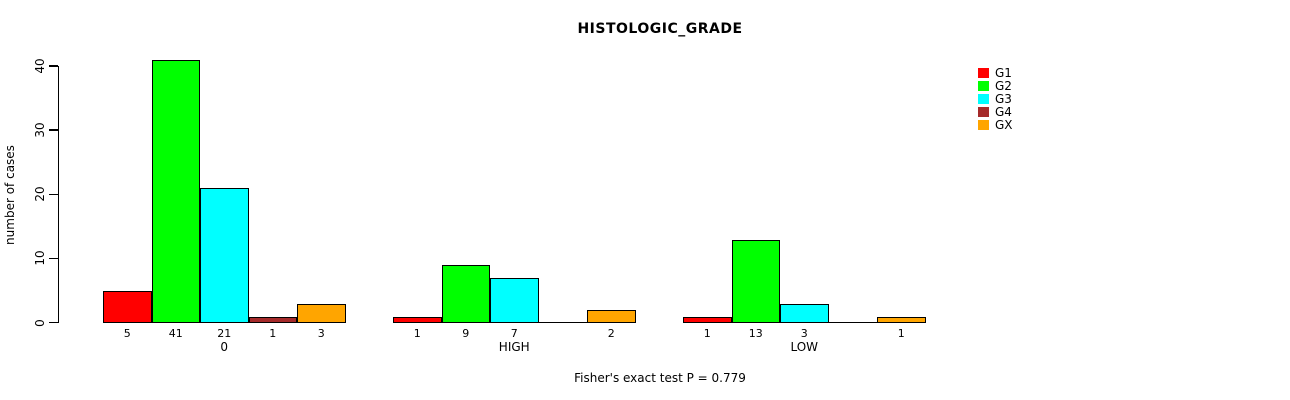 The height and width of the screenshot is (400, 1290). Describe the element at coordinates (40, 66) in the screenshot. I see `y-axis-tick-label: 40` at that location.